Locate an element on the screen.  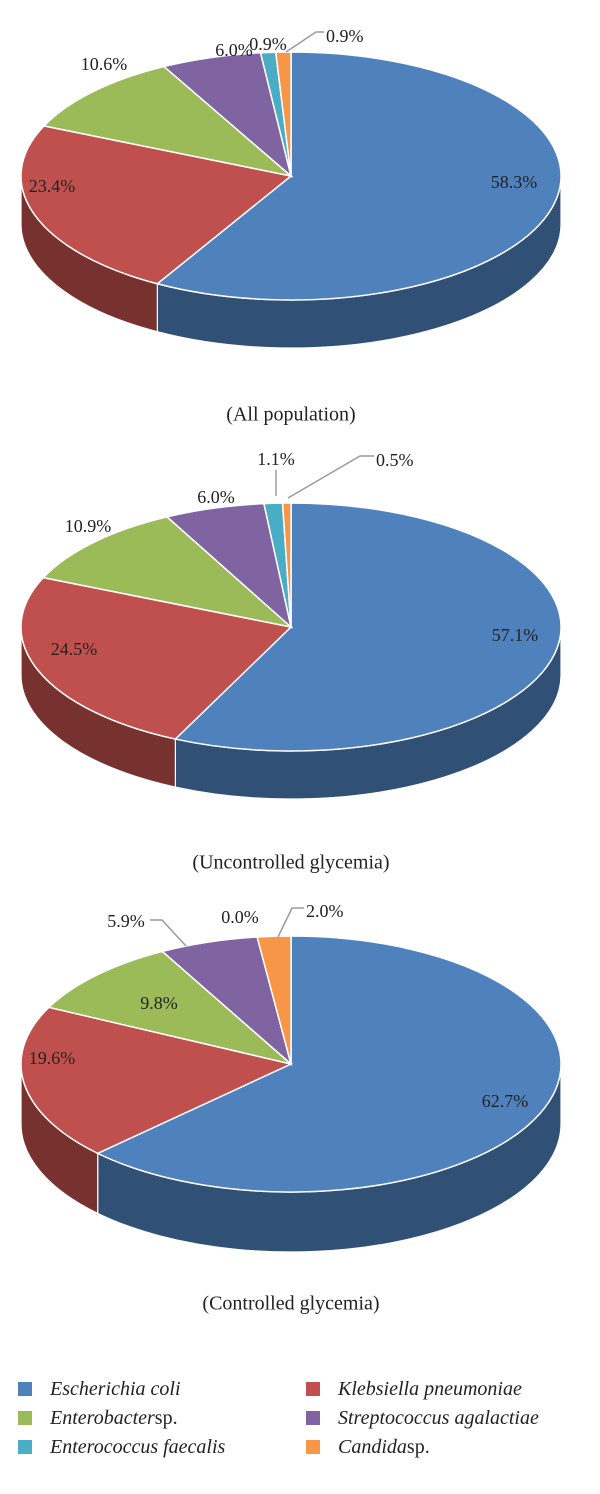
legend-item-candida: Candida sp. is located at coordinates (368, 1447).